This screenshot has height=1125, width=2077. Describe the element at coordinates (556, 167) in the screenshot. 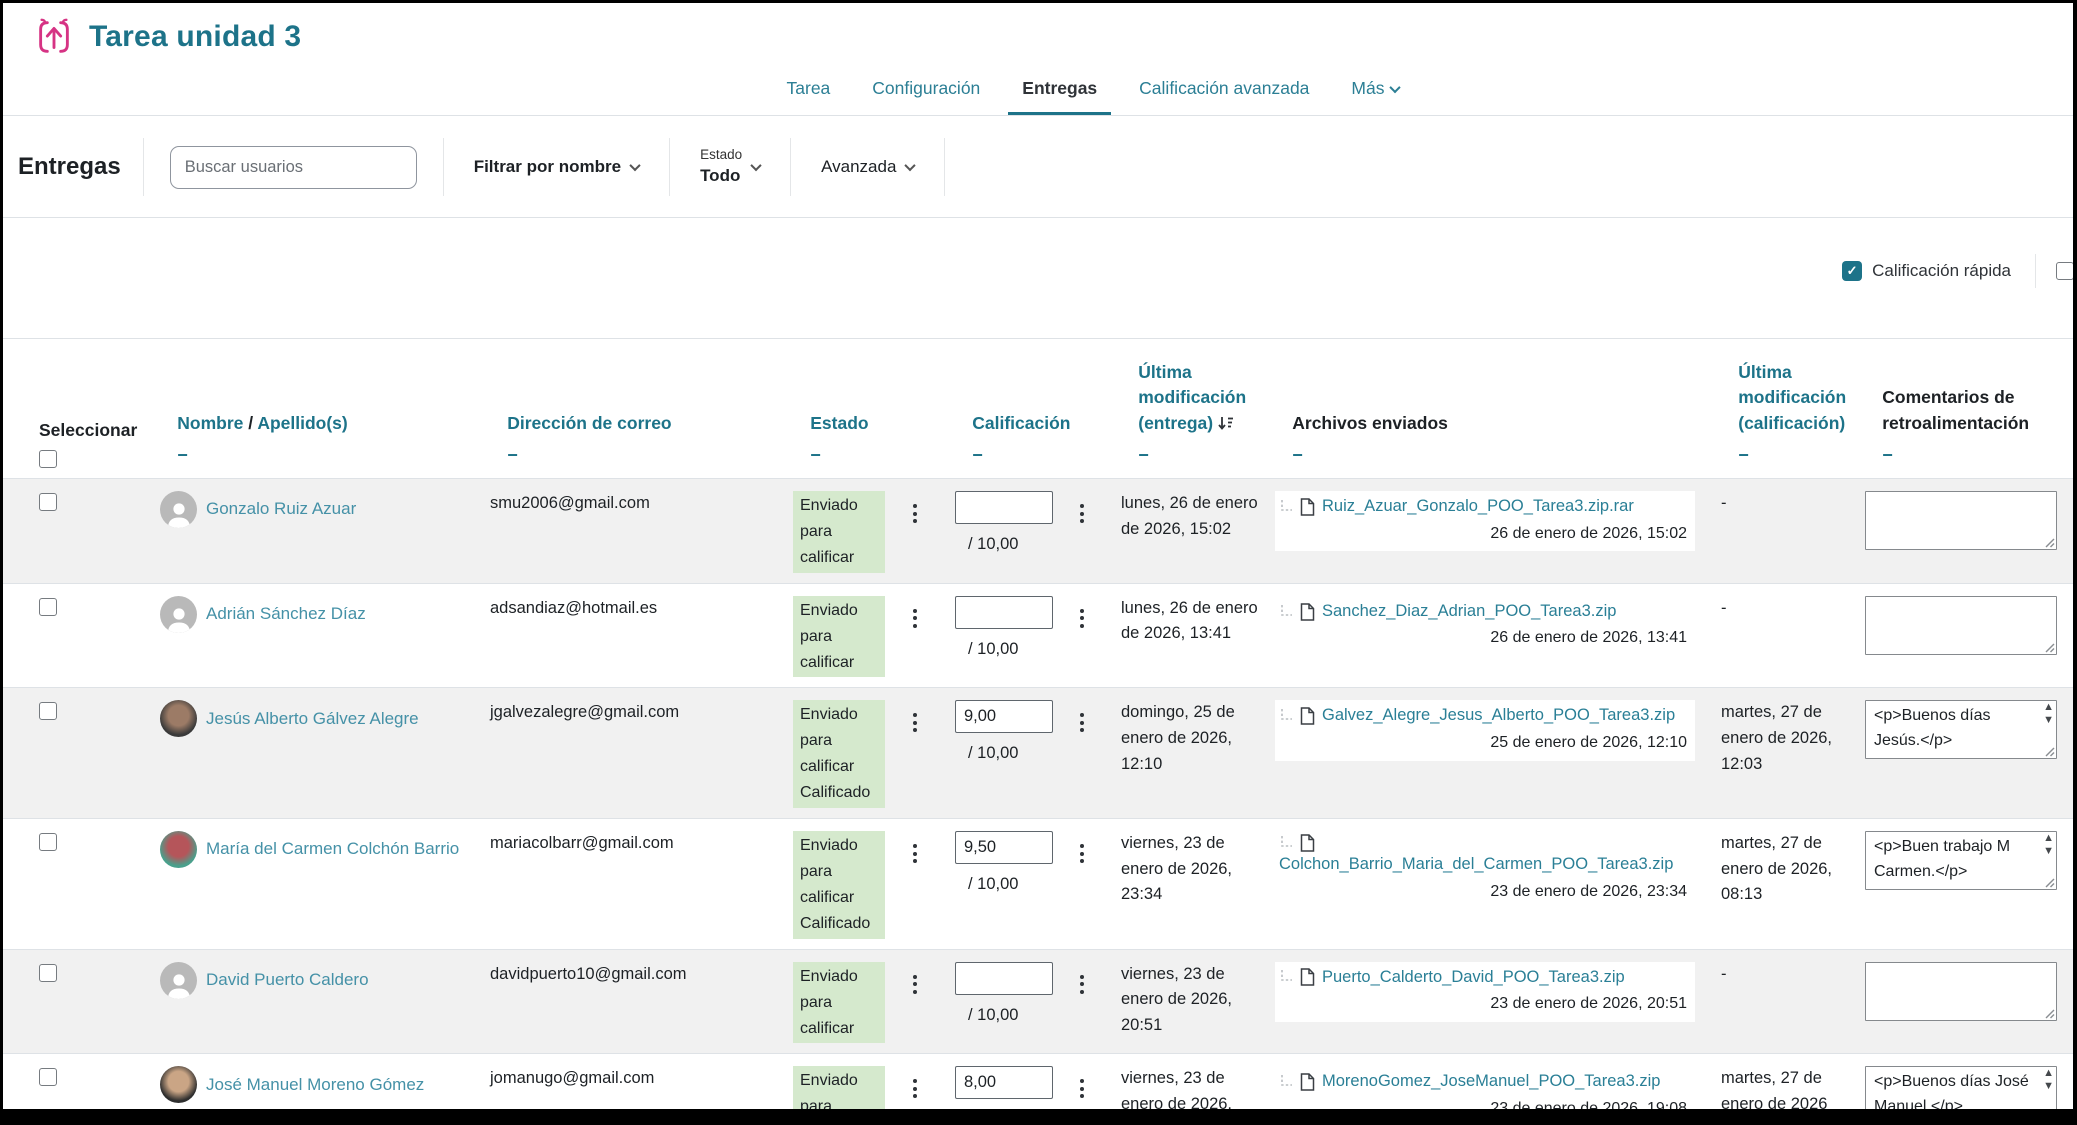

I see `filter-by-name-dropdown: Filtrar por nombre` at that location.